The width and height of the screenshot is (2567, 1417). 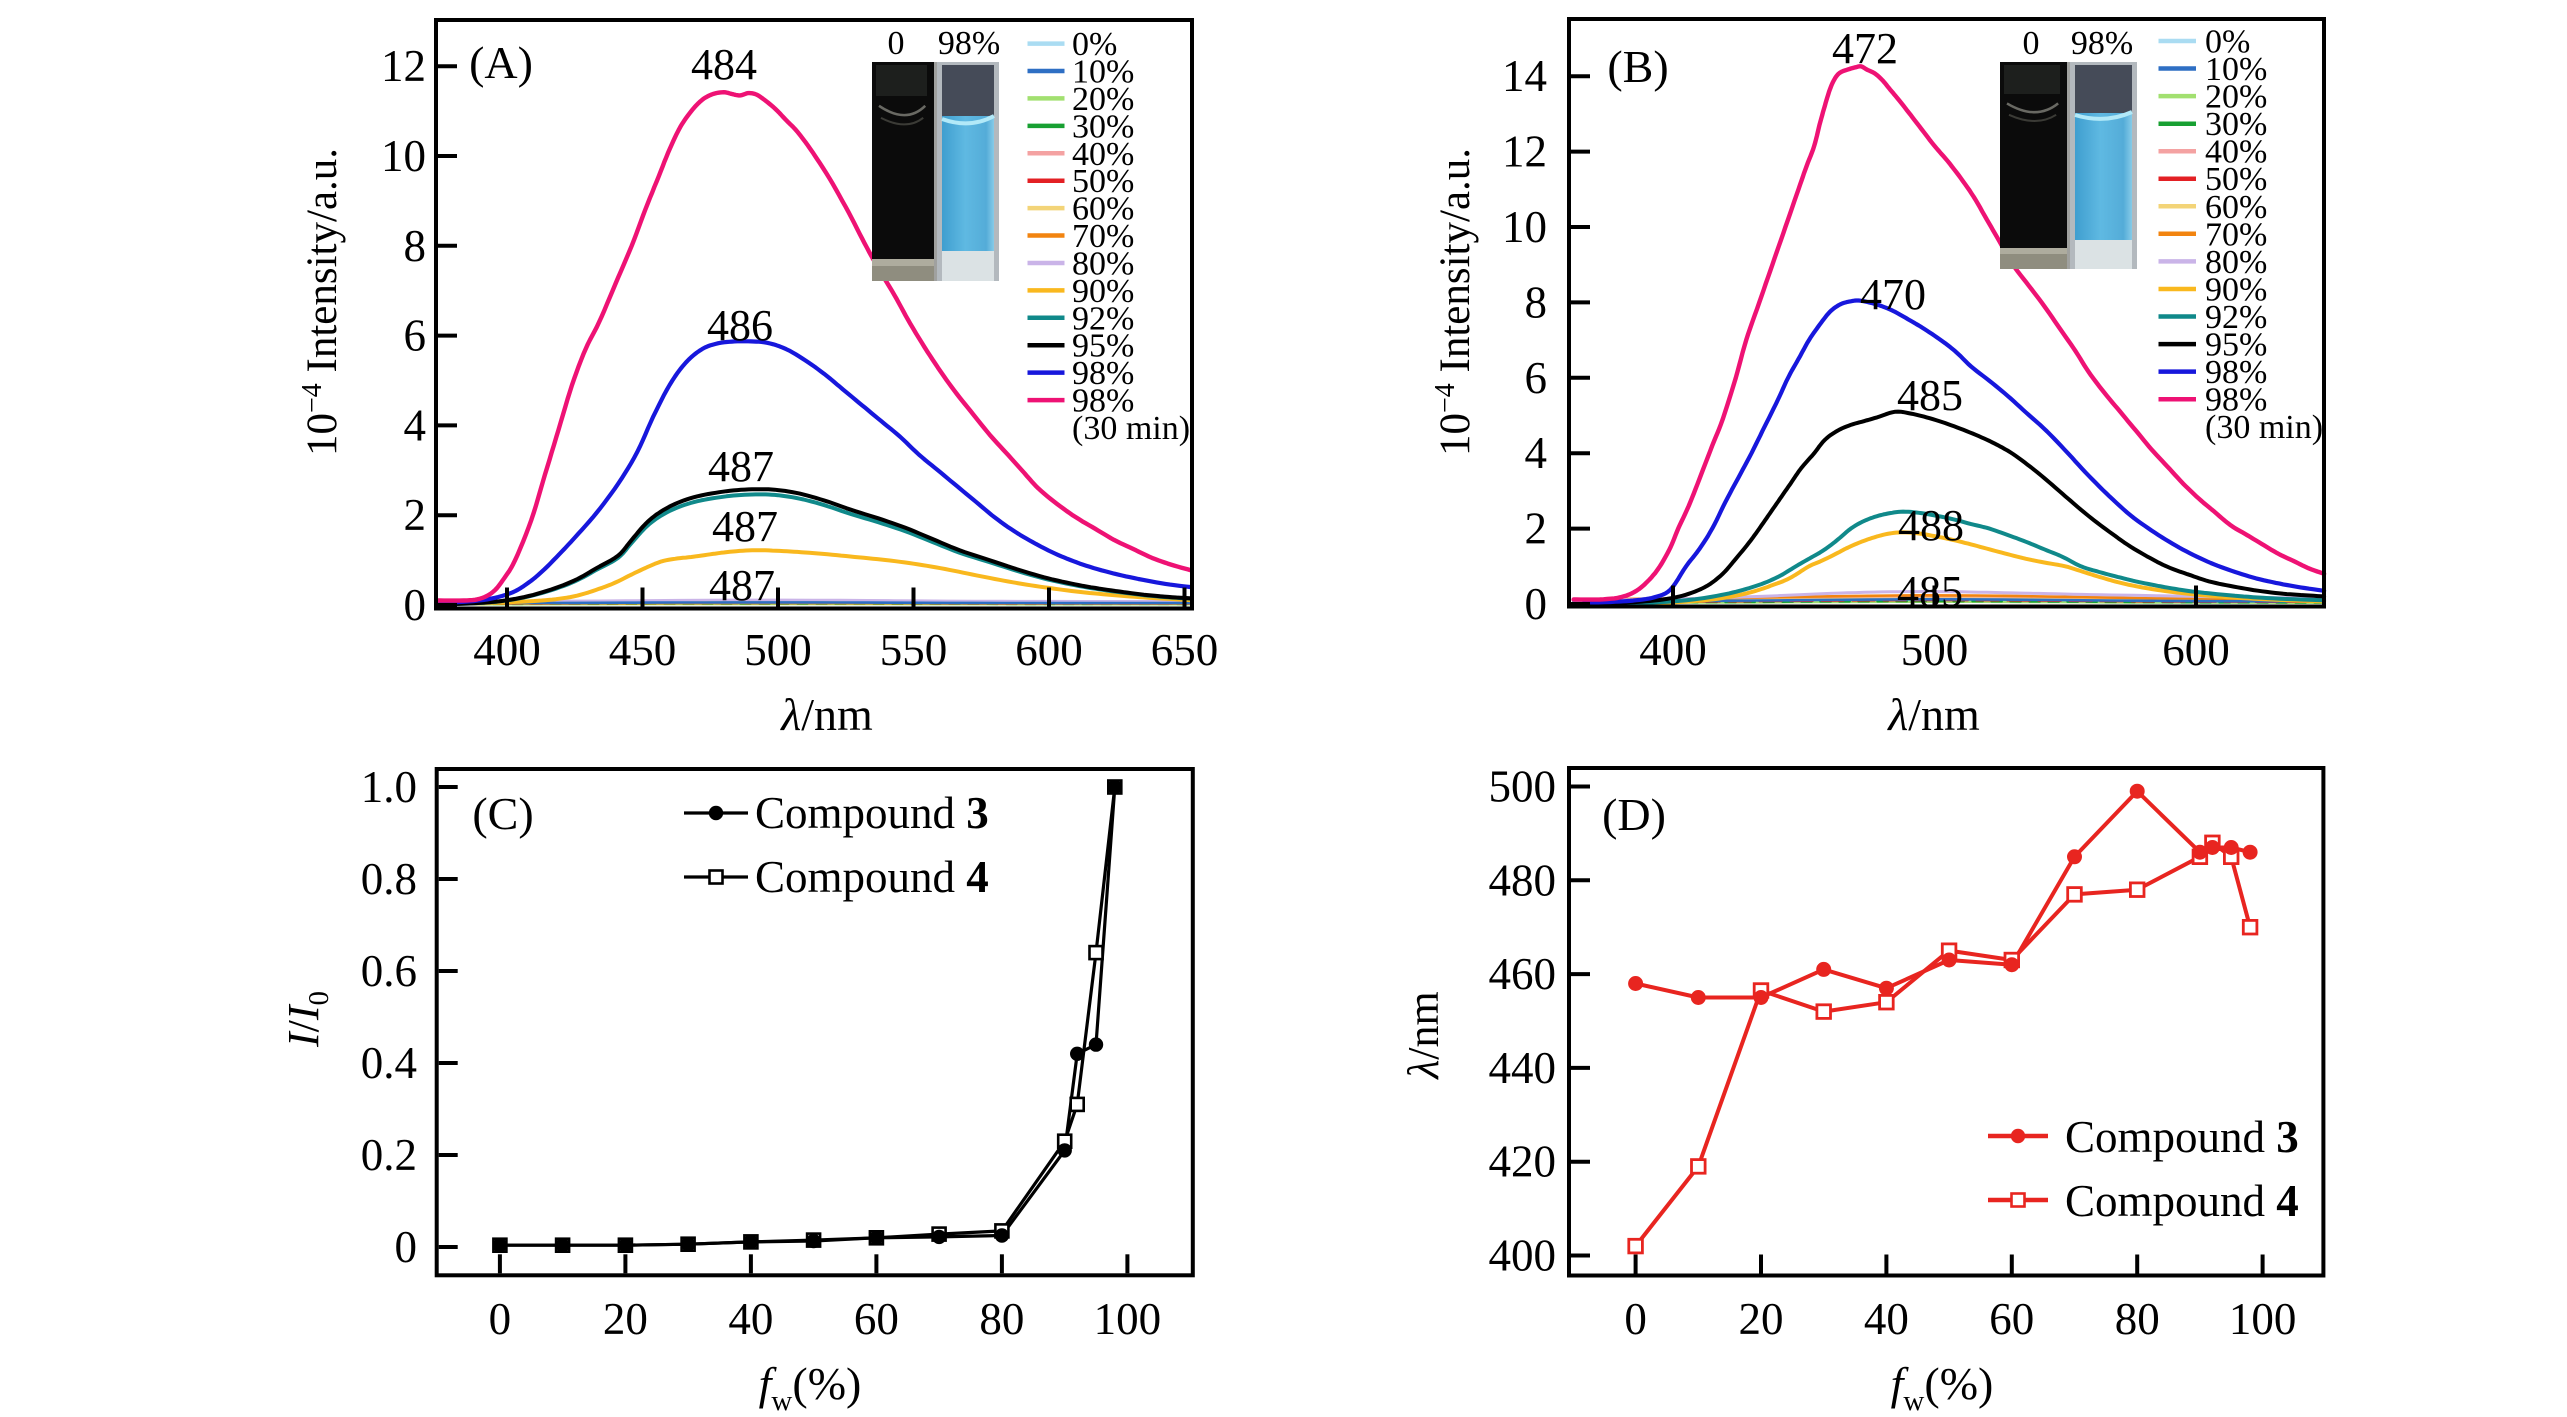 What do you see at coordinates (389, 787) in the screenshot?
I see `svg-text: 1.0` at bounding box center [389, 787].